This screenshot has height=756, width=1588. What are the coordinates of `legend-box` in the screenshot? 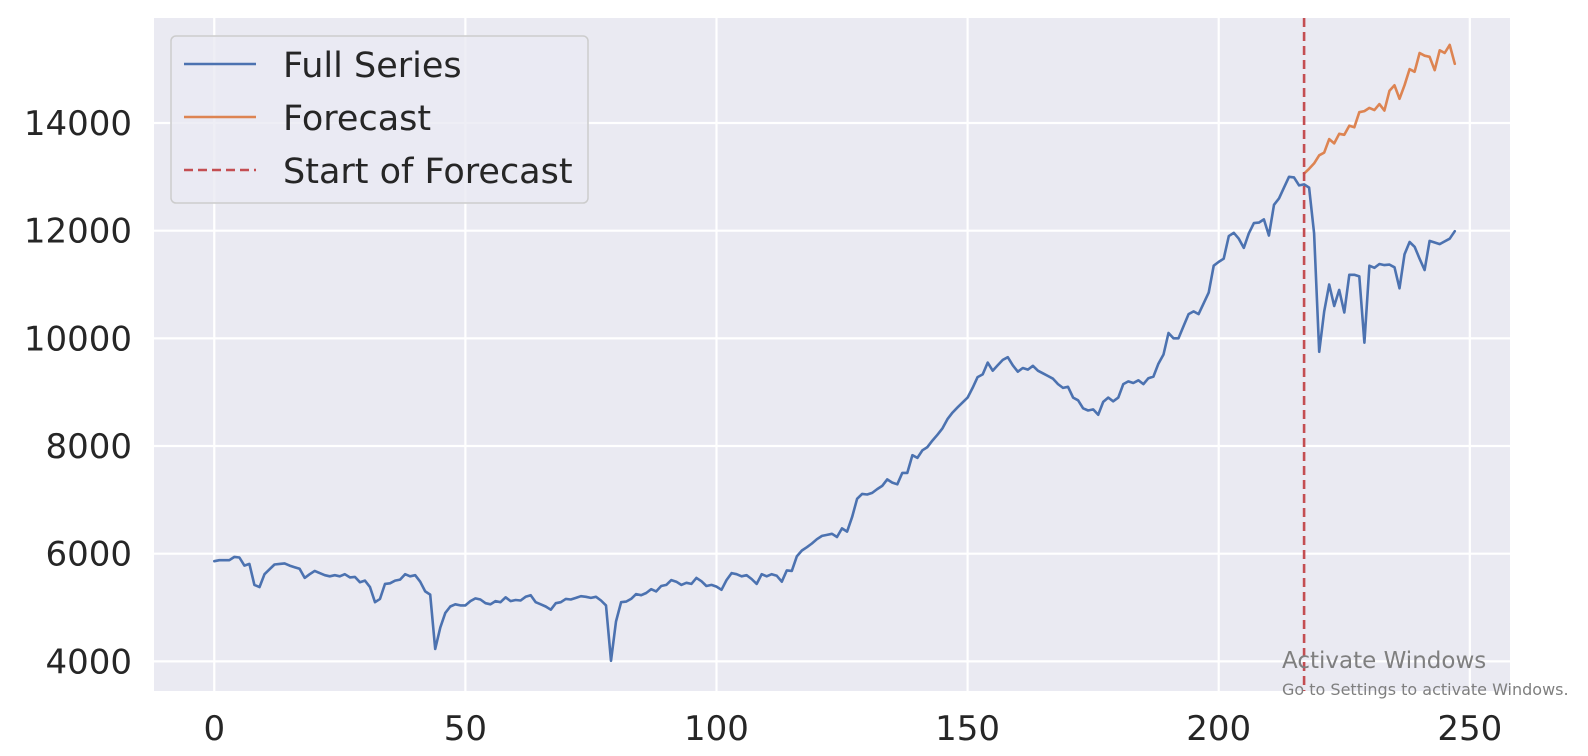 It's located at (379, 119).